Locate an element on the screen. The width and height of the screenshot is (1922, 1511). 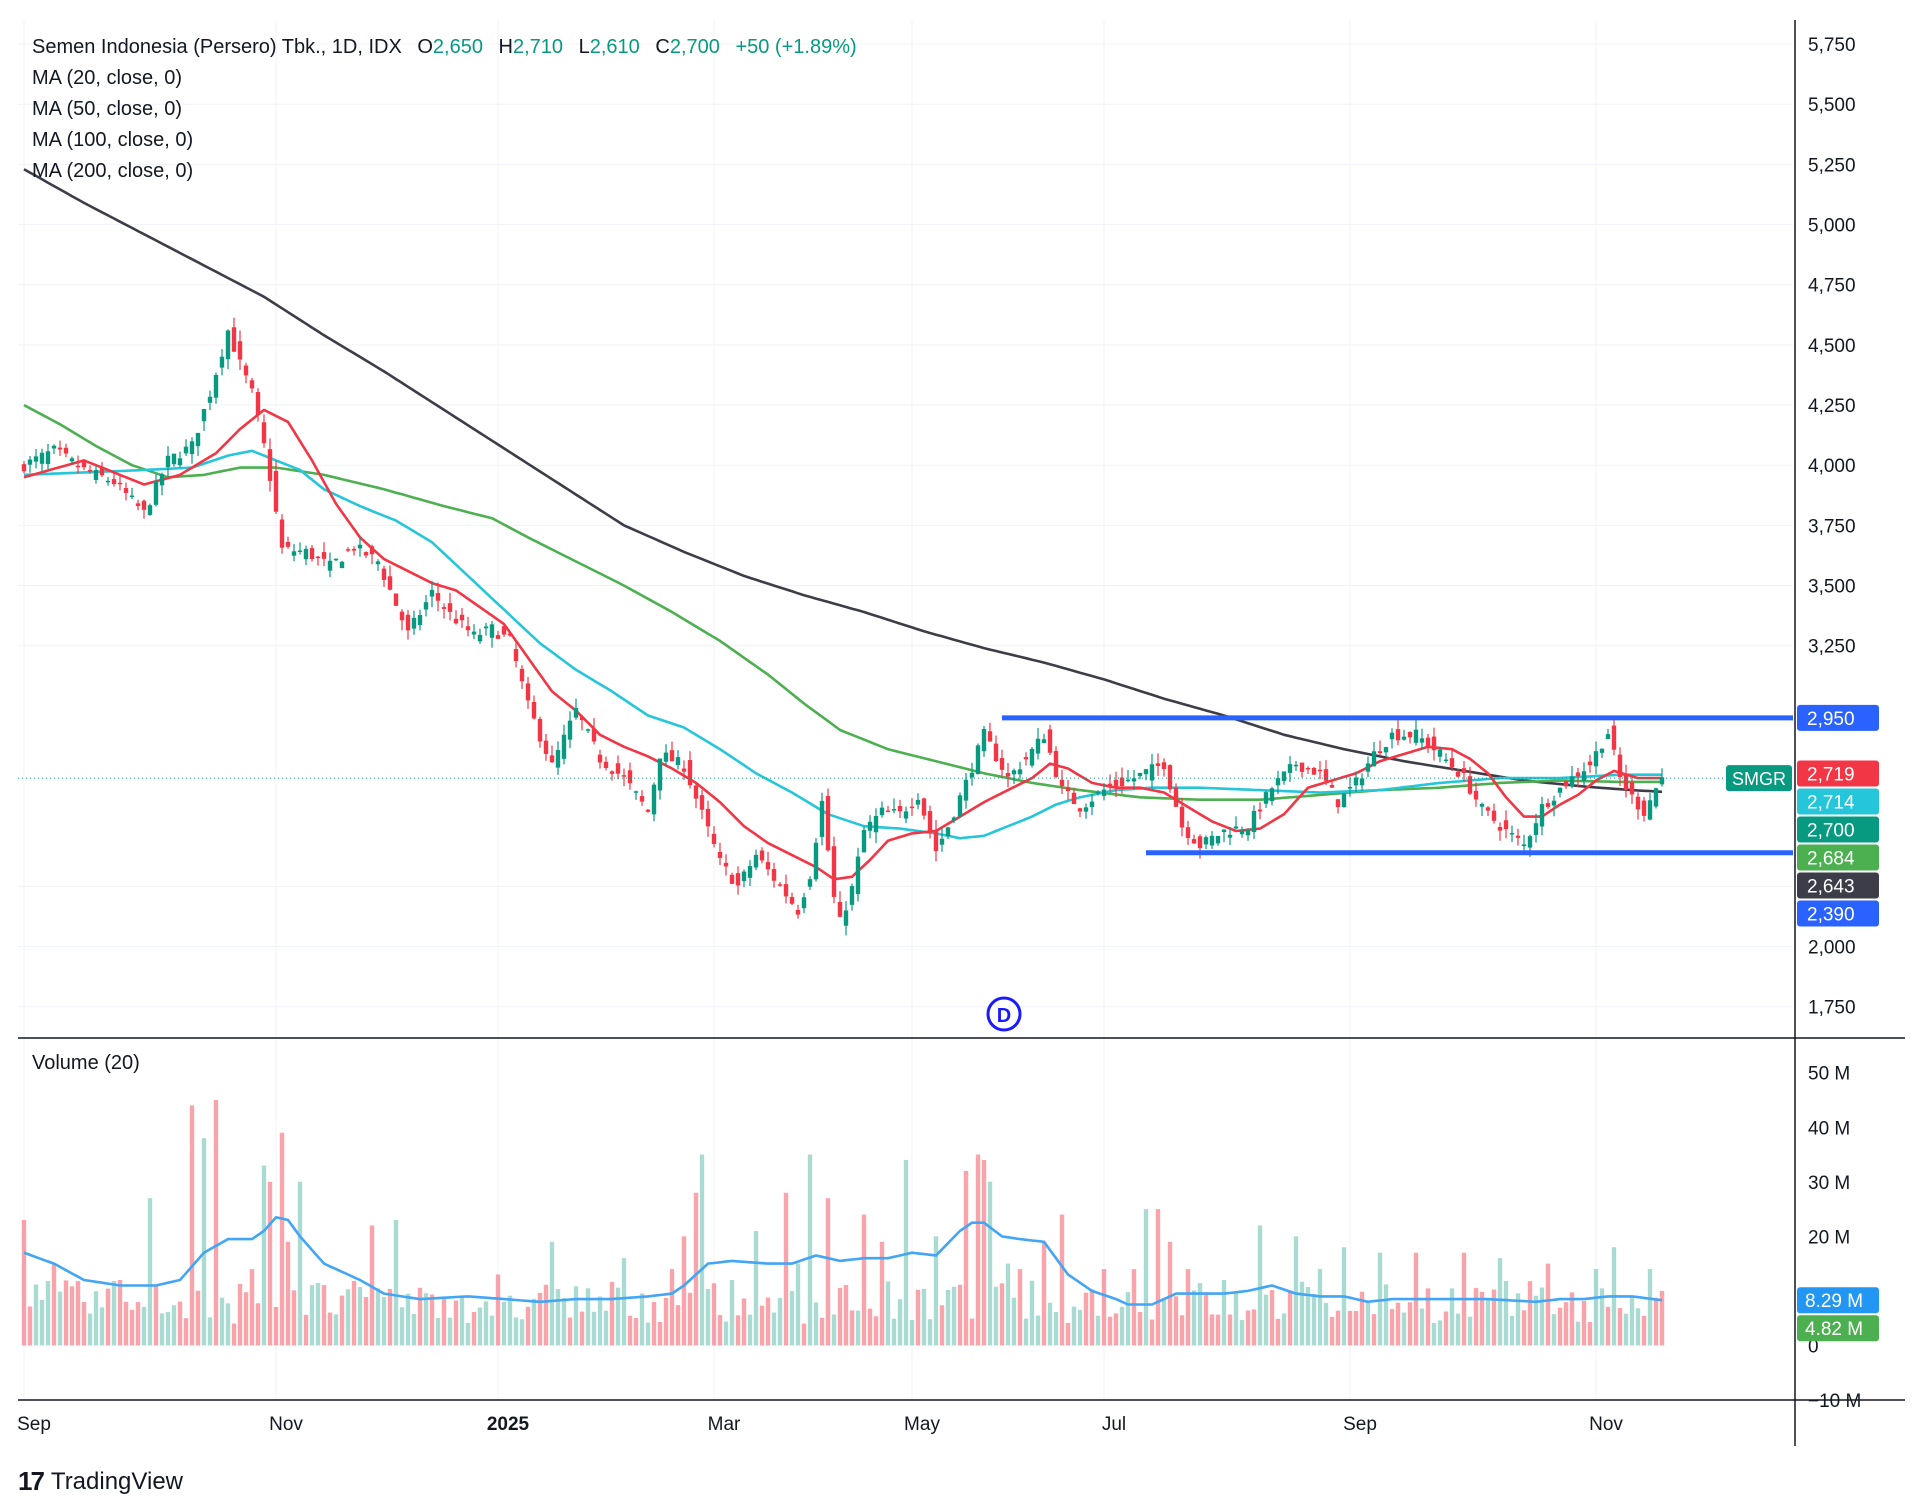
legend-ma20: MA (20, close, 0) is located at coordinates (107, 78).